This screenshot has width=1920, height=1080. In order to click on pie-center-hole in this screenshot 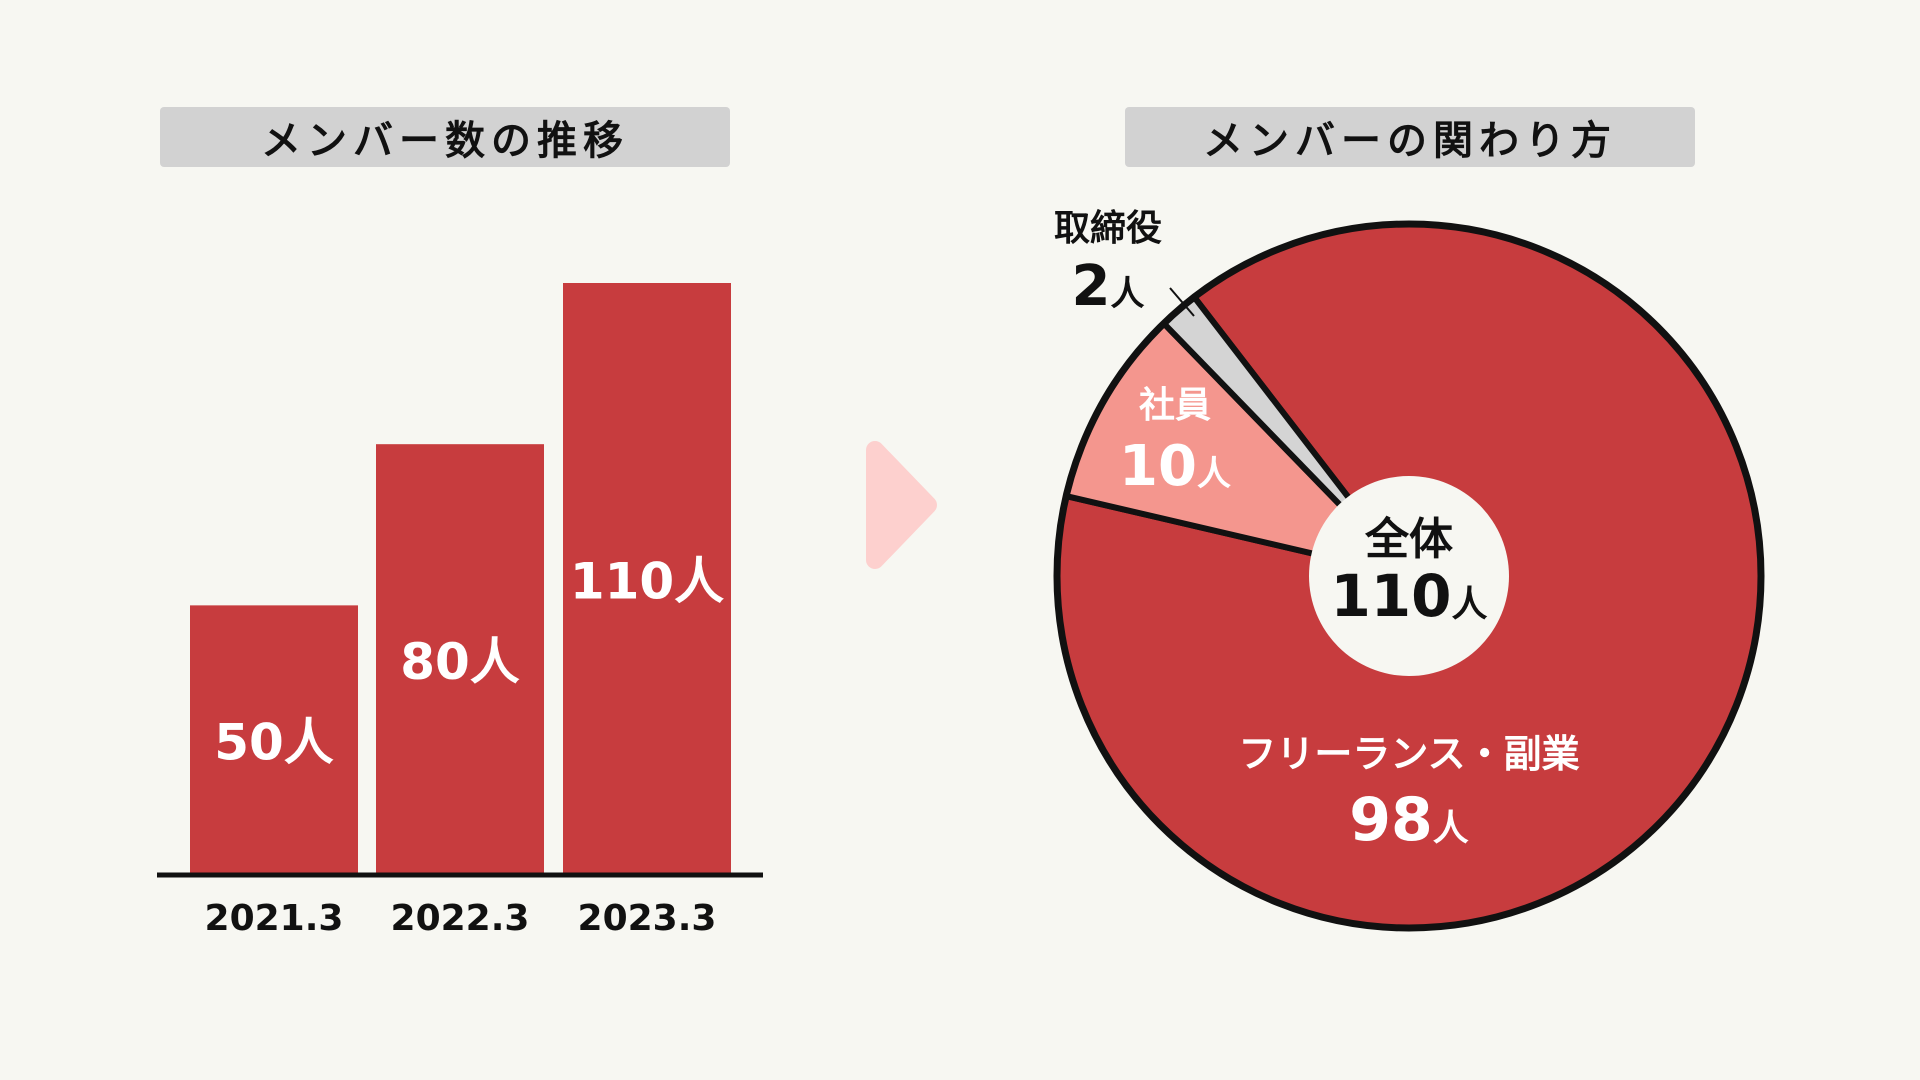, I will do `click(1409, 576)`.